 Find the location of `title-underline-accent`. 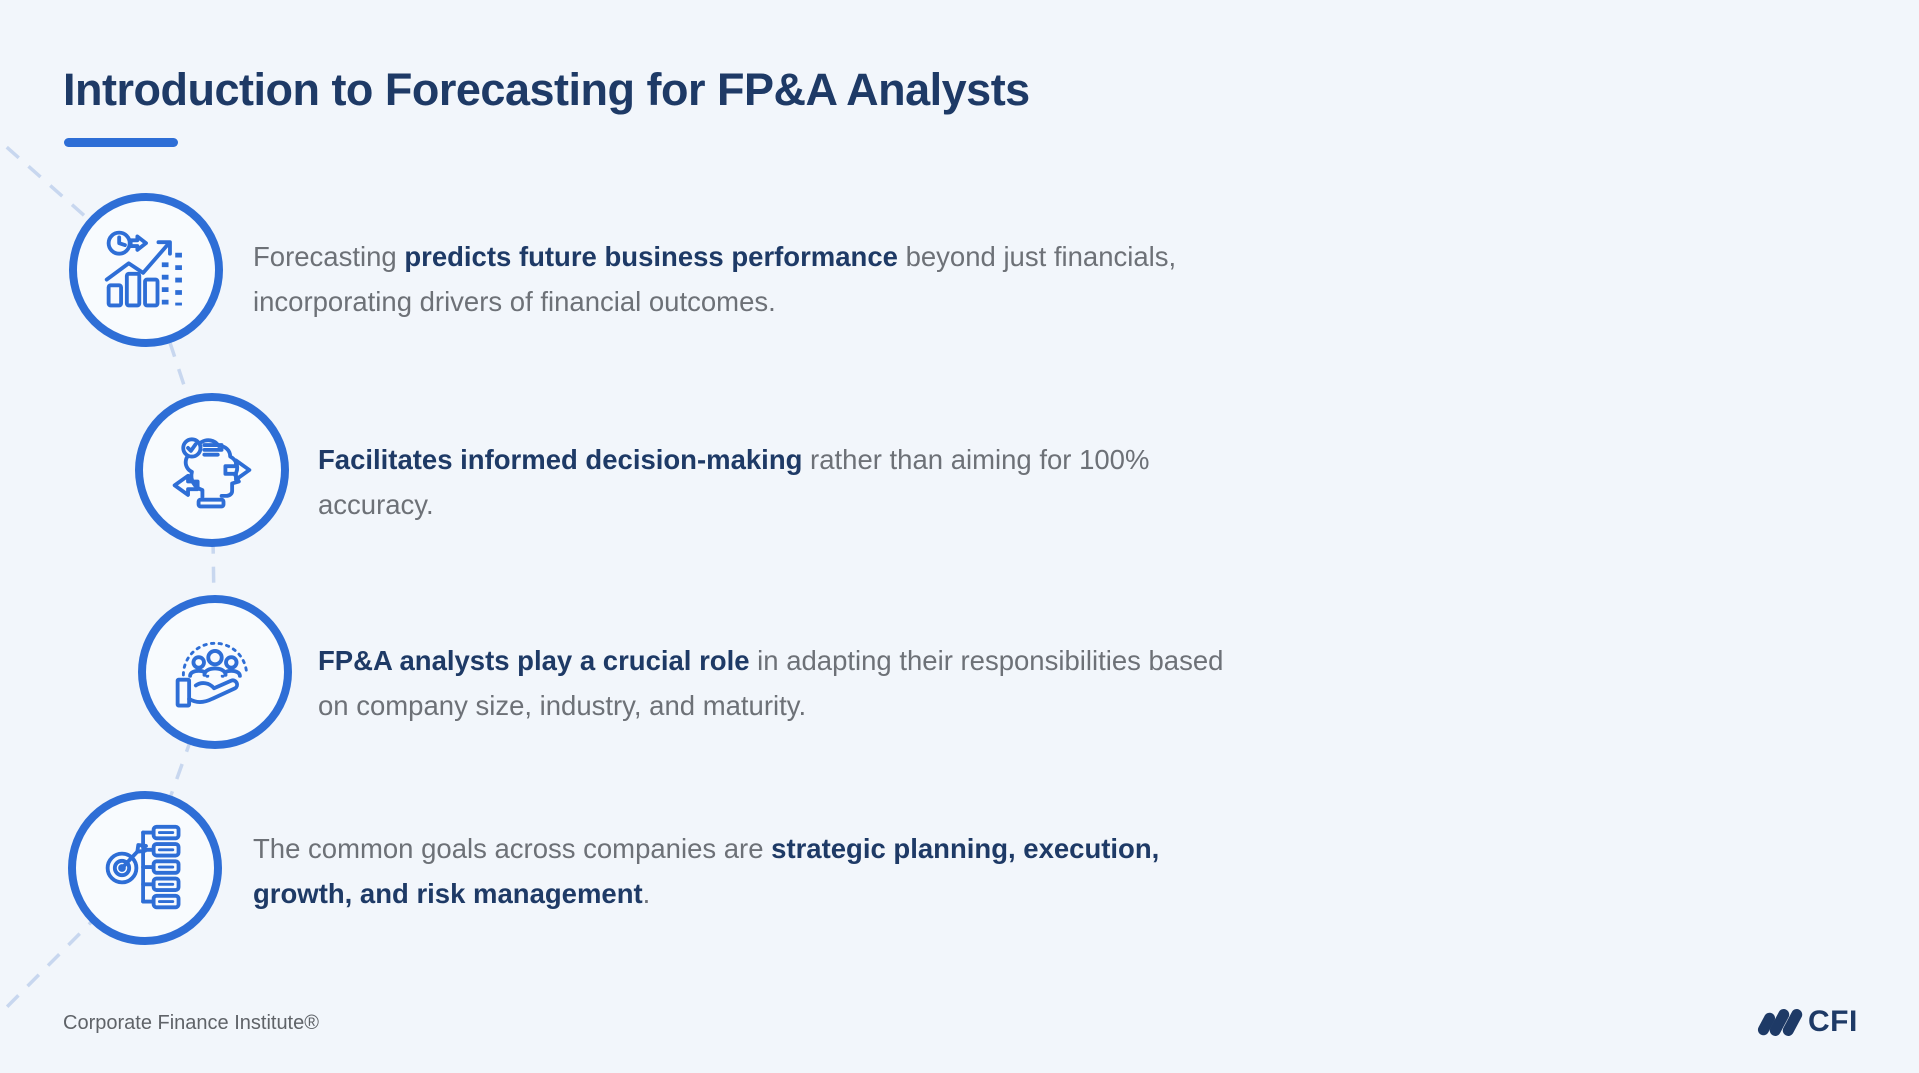

title-underline-accent is located at coordinates (121, 142).